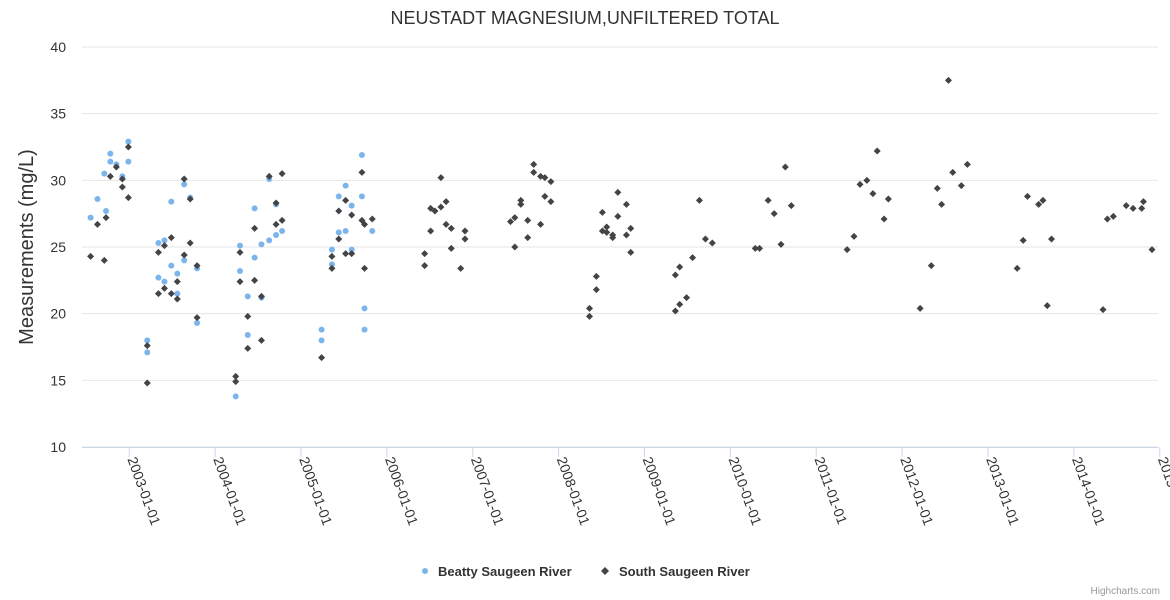  I want to click on legend-label-south: South Saugeen River, so click(684, 571).